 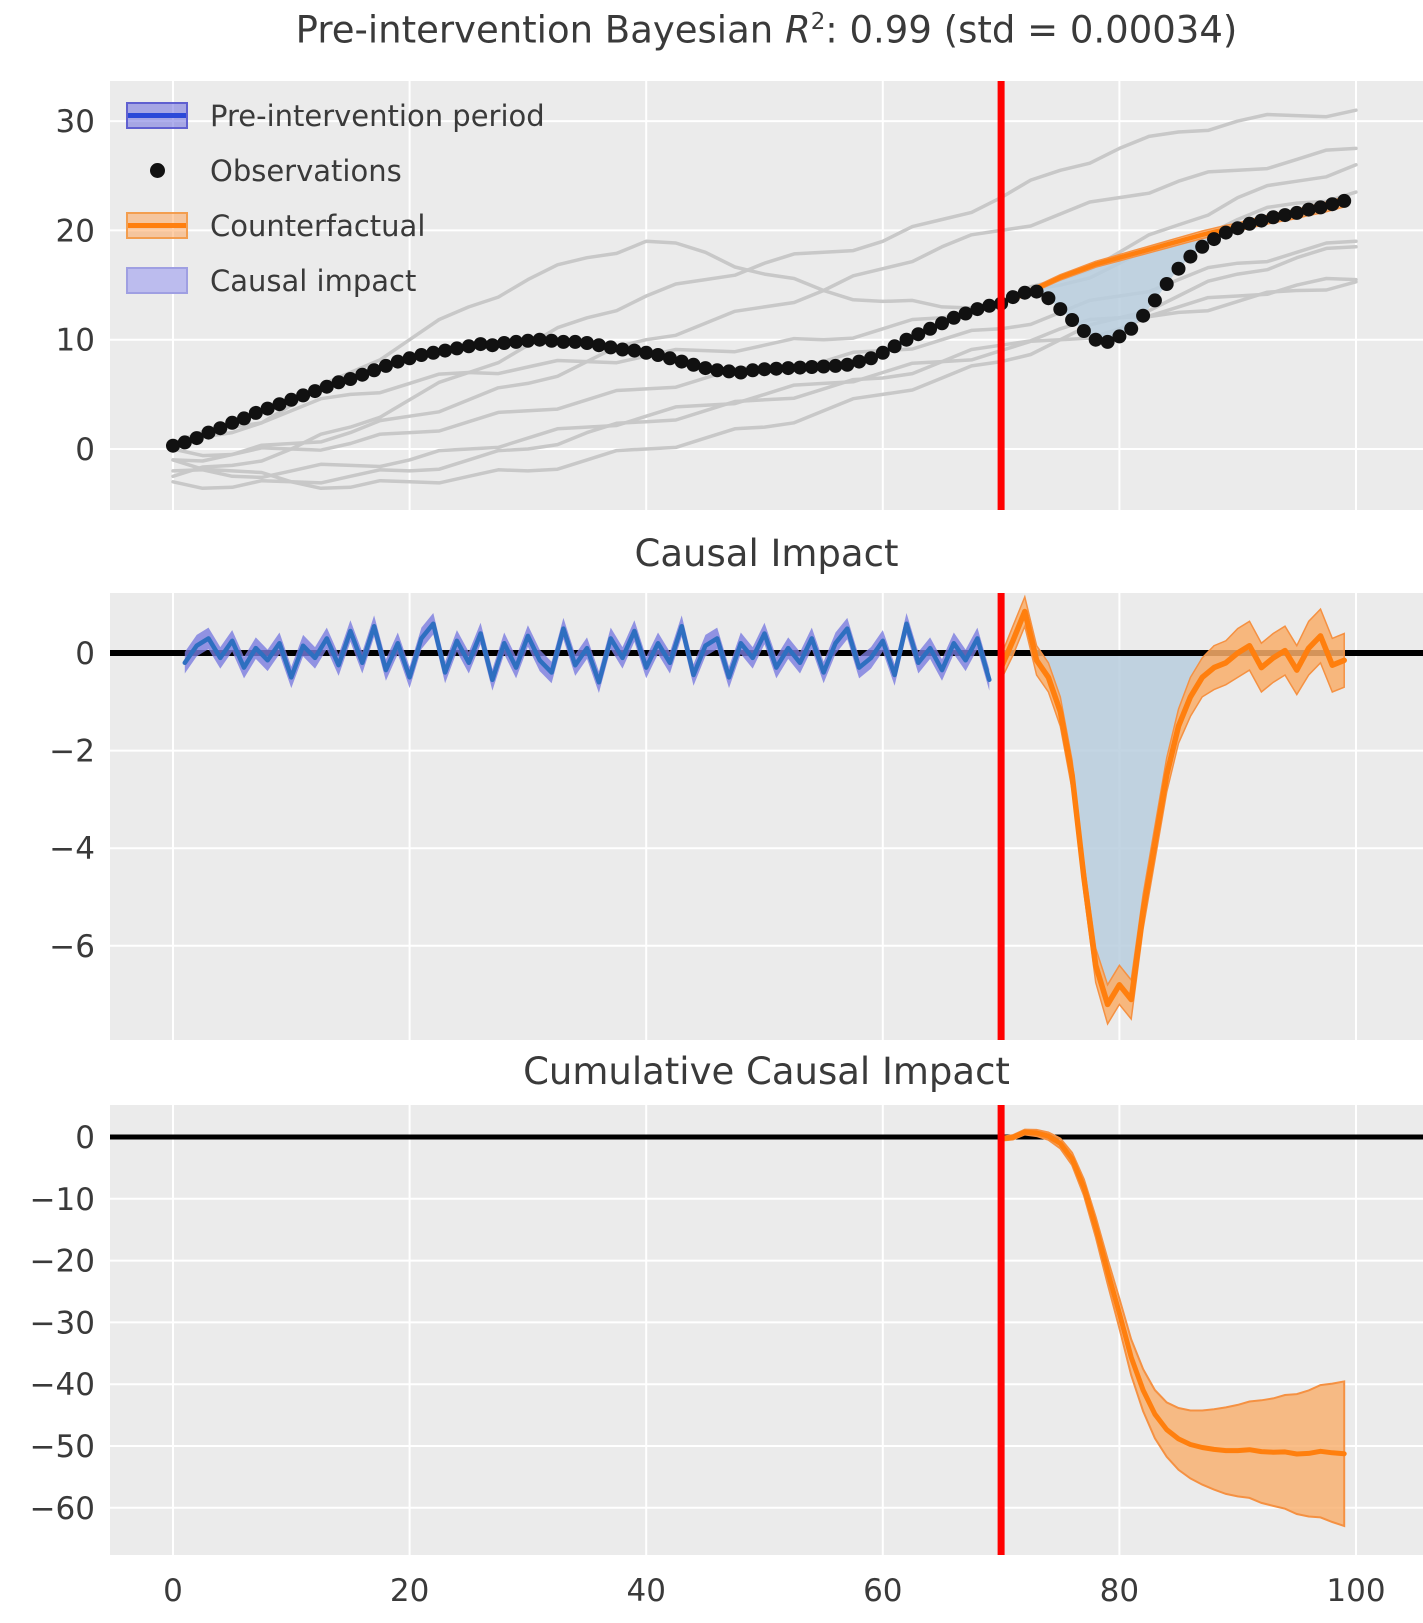 I want to click on y-tick-label: −2, so click(x=72, y=752).